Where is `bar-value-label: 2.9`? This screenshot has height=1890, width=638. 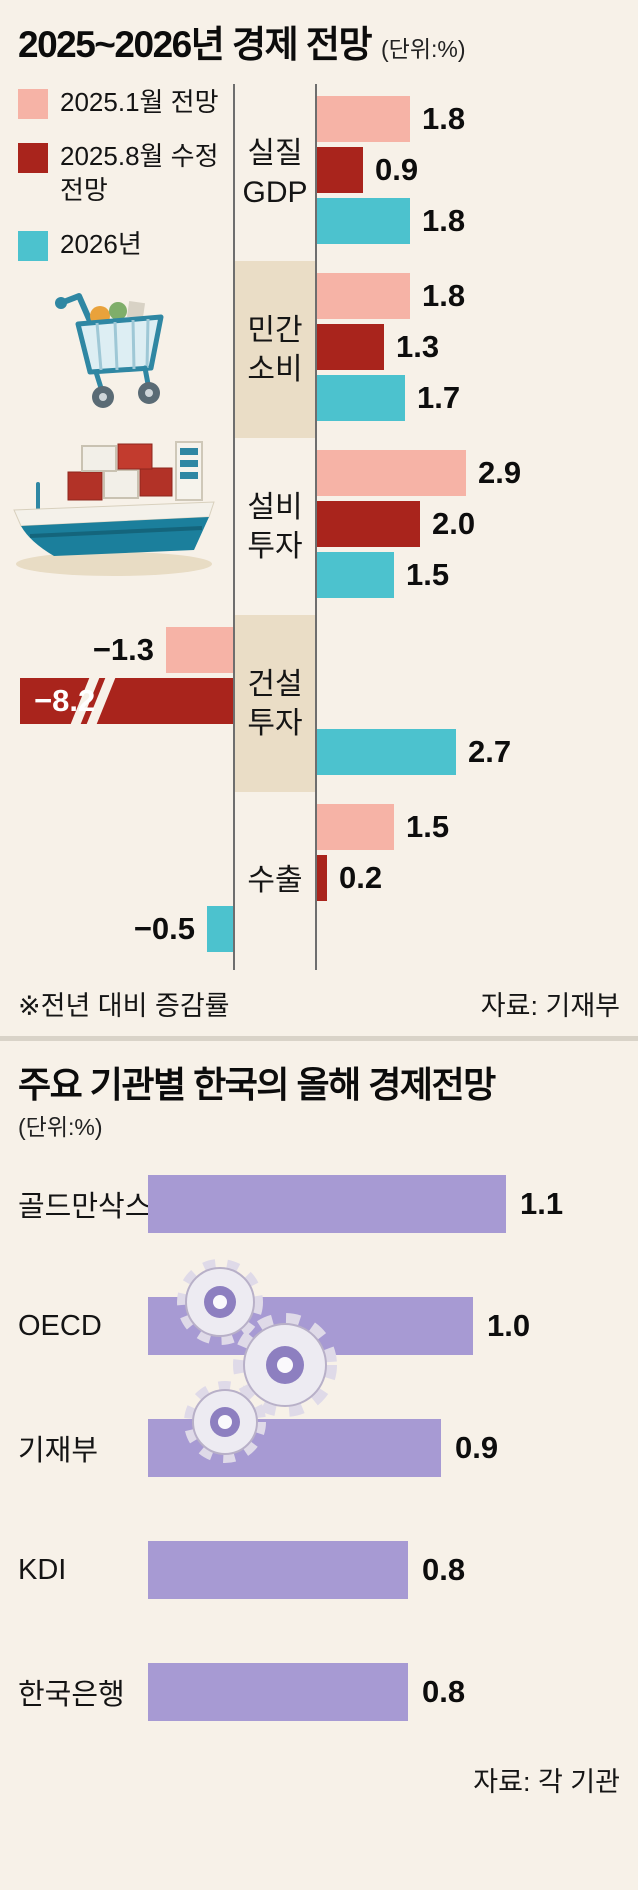
bar-value-label: 2.9 is located at coordinates (500, 472).